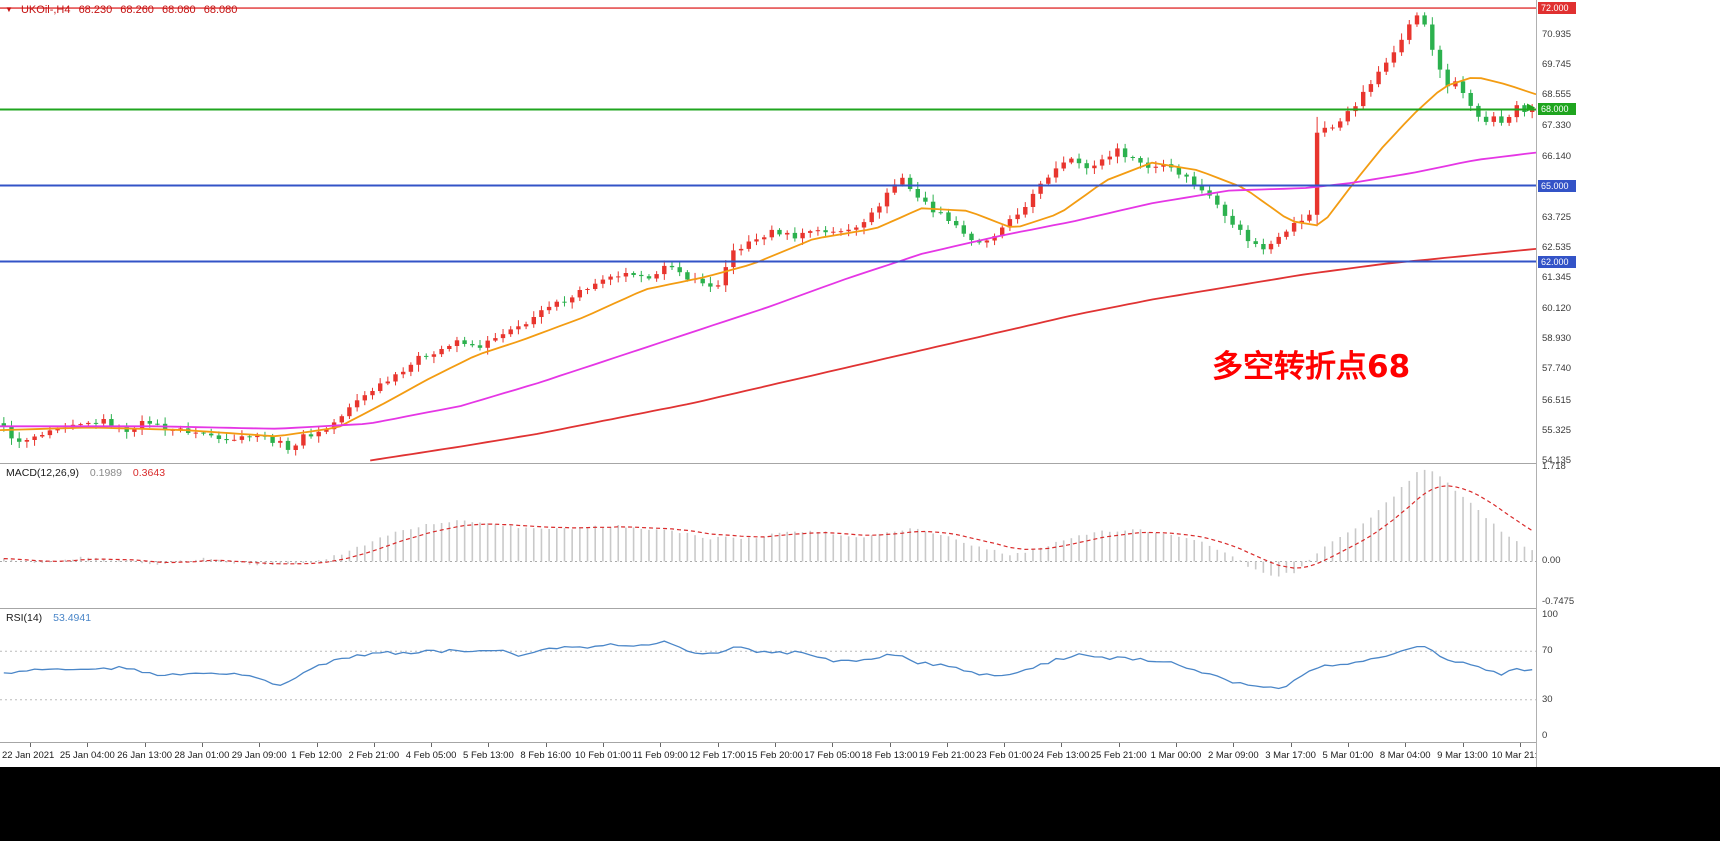 This screenshot has width=1720, height=841. What do you see at coordinates (1547, 651) in the screenshot?
I see `rsi-axis-label: 70` at bounding box center [1547, 651].